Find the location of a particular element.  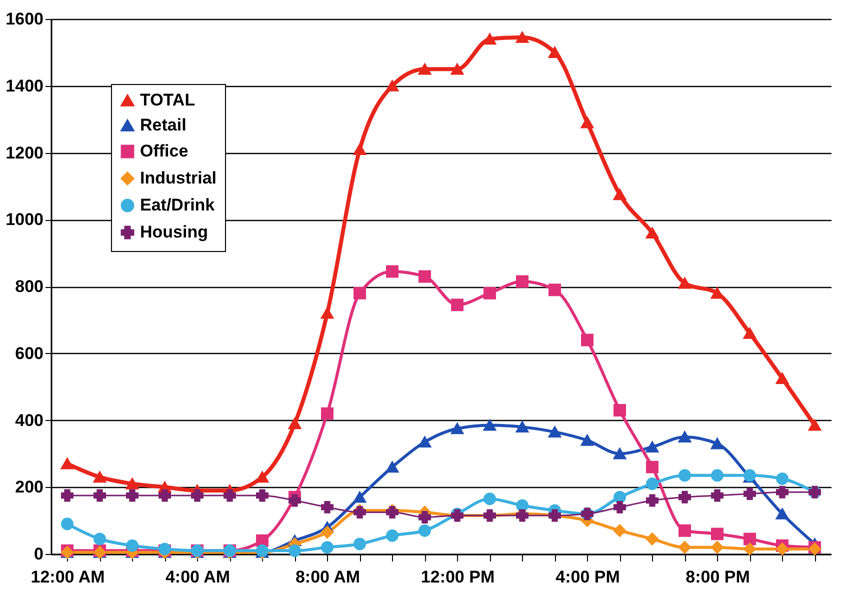

legend-label: Industrial is located at coordinates (178, 178).